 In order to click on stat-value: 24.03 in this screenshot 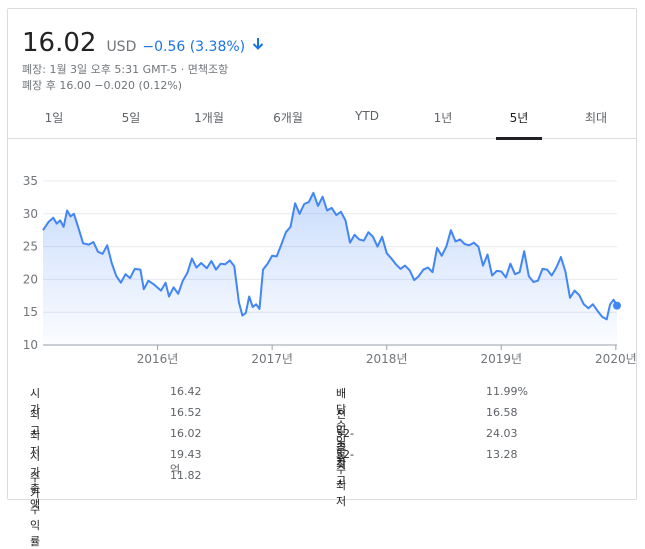, I will do `click(502, 433)`.